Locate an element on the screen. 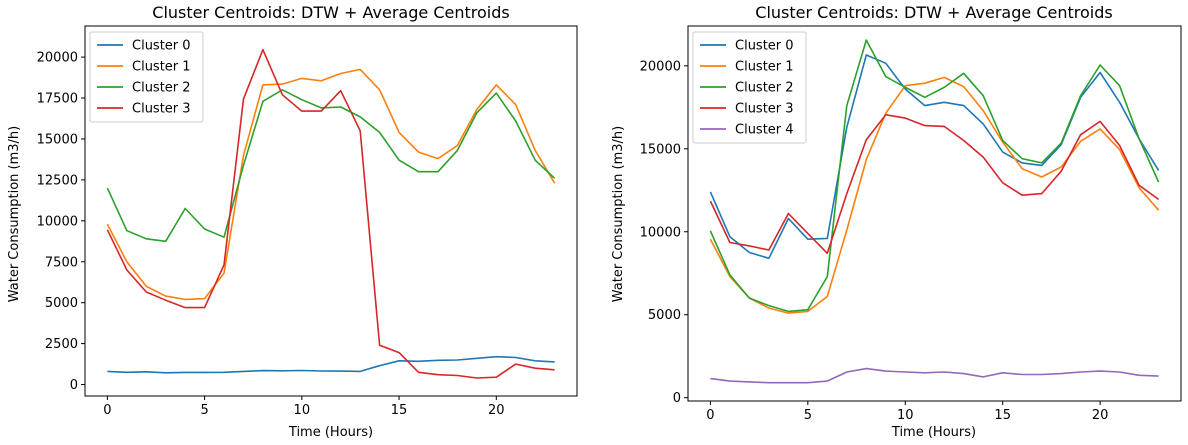 The height and width of the screenshot is (445, 1188). y-tick-label: 12500 is located at coordinates (57, 180).